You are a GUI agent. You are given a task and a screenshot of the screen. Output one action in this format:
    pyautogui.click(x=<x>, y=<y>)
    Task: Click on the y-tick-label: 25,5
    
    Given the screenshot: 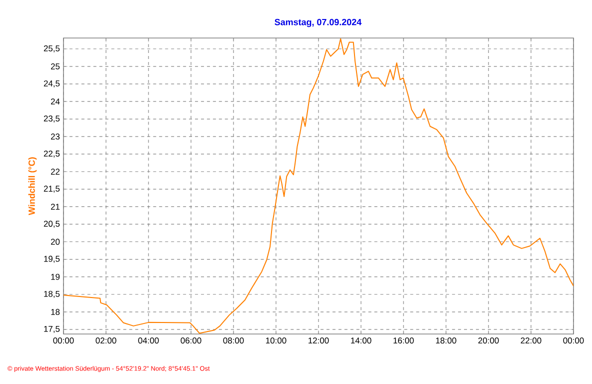 What is the action you would take?
    pyautogui.click(x=52, y=48)
    